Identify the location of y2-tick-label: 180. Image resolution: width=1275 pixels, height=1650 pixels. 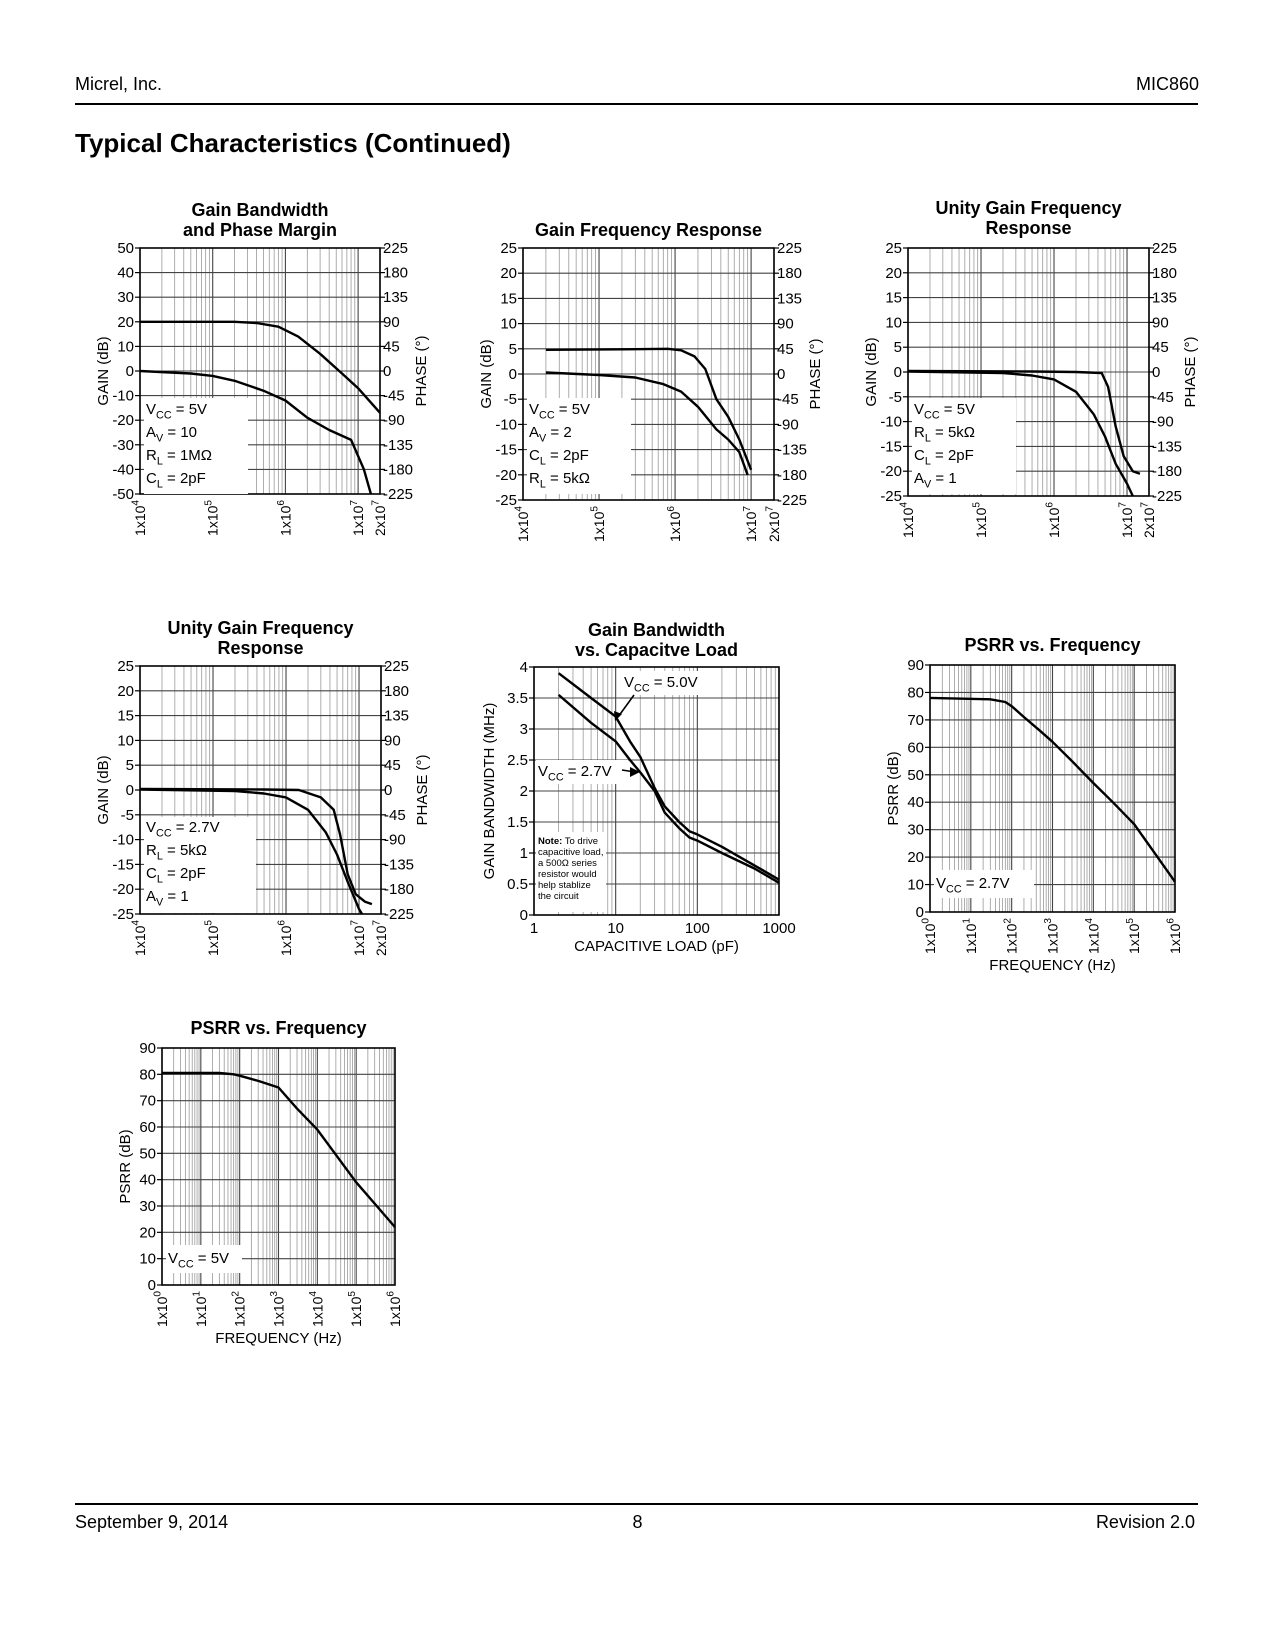
(395, 273).